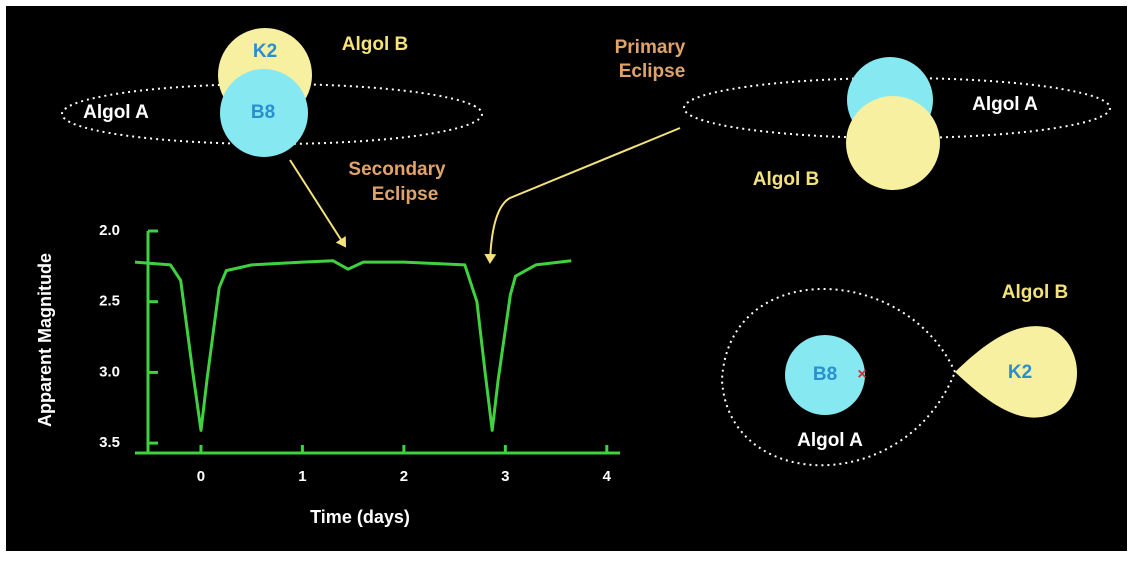  I want to click on y-tick-label: 2.5, so click(109, 301).